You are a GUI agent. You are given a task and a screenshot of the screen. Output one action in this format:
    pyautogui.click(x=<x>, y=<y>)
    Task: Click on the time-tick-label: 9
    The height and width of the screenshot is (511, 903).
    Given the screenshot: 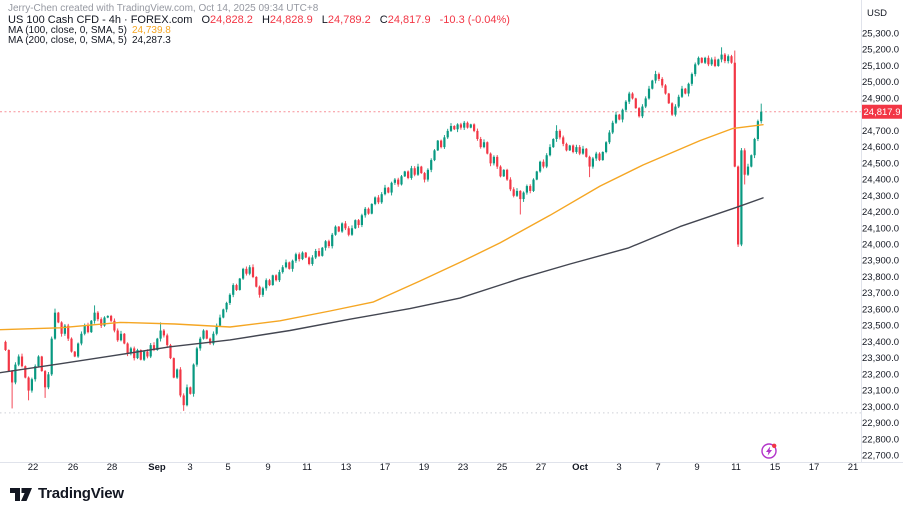 What is the action you would take?
    pyautogui.click(x=267, y=467)
    